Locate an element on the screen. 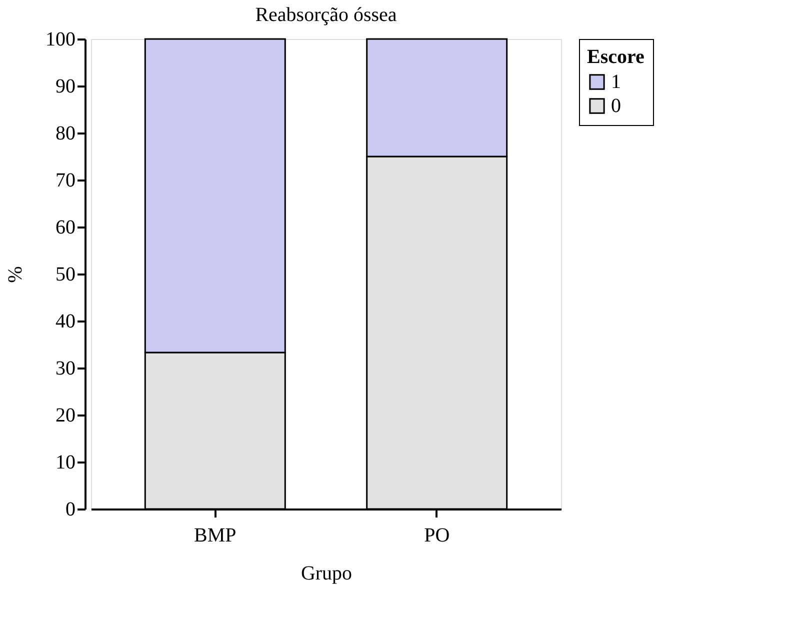 The width and height of the screenshot is (808, 632). y-tick-label: 70 is located at coordinates (66, 181).